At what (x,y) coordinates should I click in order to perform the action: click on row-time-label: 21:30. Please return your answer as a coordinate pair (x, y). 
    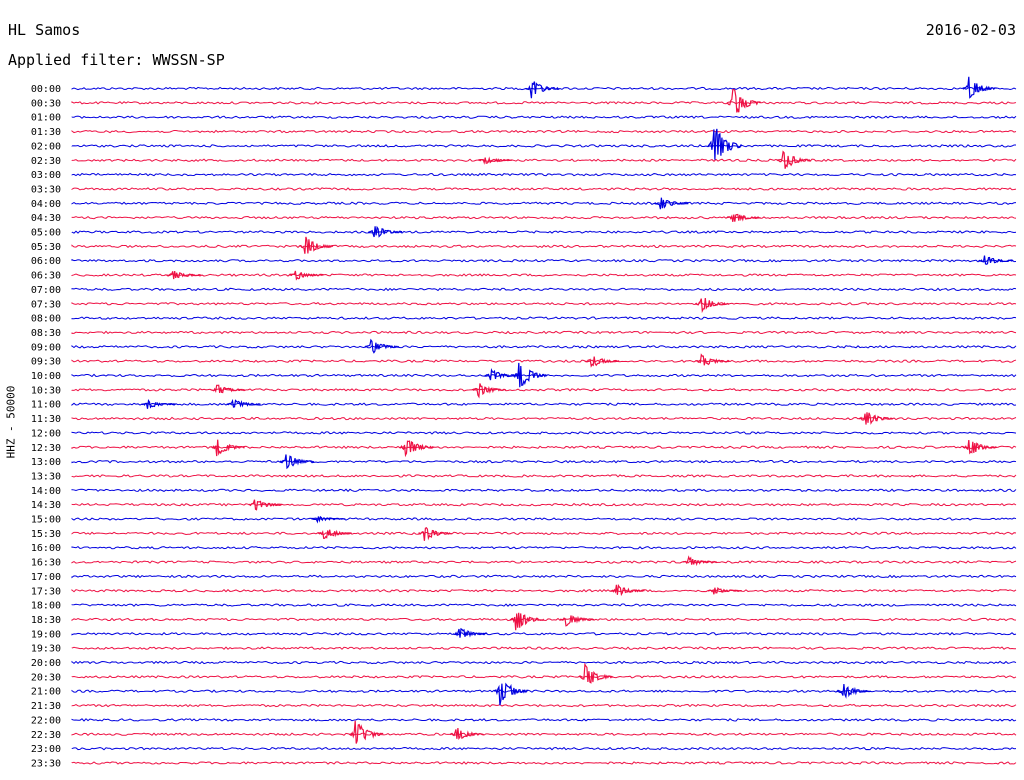
    Looking at the image, I should click on (46, 706).